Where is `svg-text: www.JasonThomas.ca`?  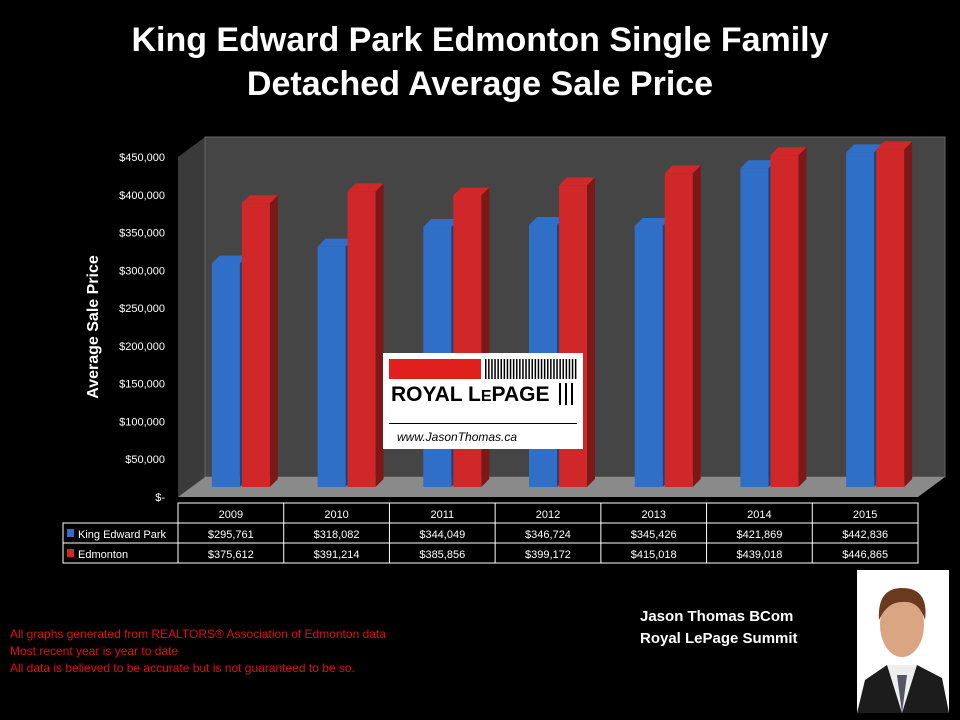
svg-text: www.JasonThomas.ca is located at coordinates (457, 437).